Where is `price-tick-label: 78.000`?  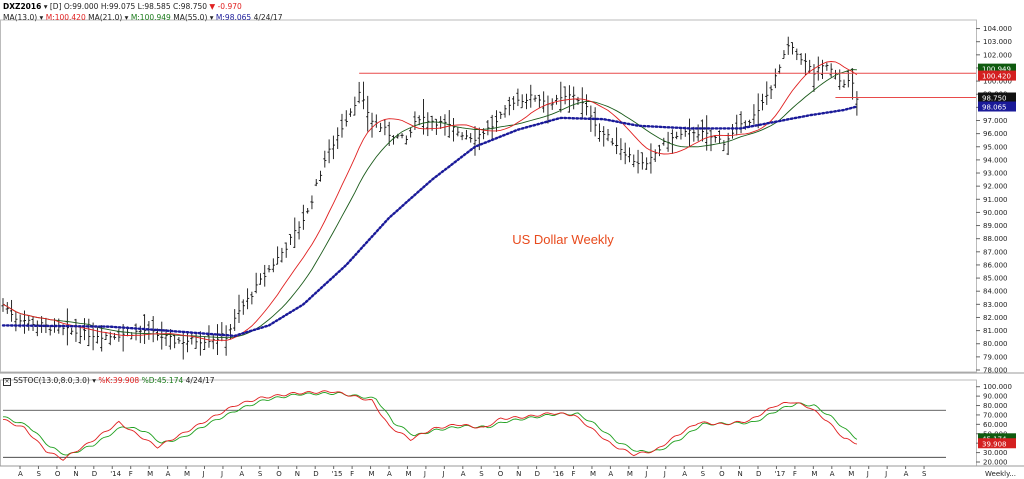 price-tick-label: 78.000 is located at coordinates (995, 371).